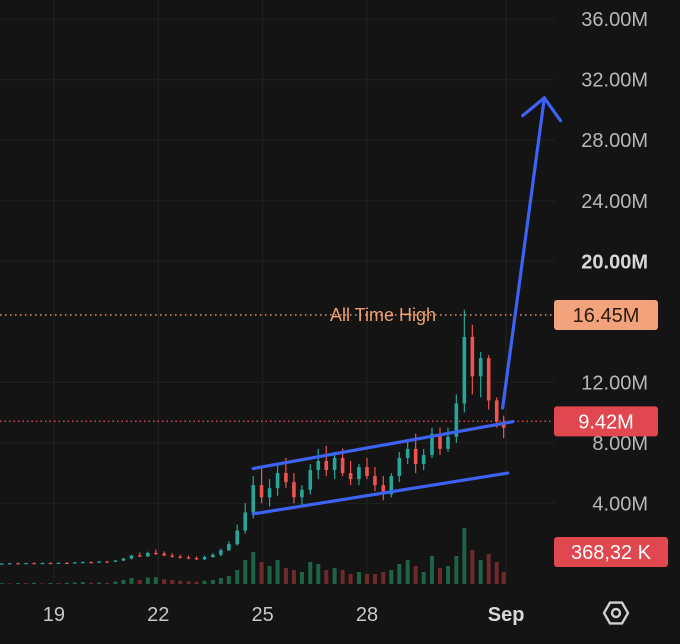 The image size is (680, 644). What do you see at coordinates (620, 504) in the screenshot?
I see `y-tick-label: 4.00M` at bounding box center [620, 504].